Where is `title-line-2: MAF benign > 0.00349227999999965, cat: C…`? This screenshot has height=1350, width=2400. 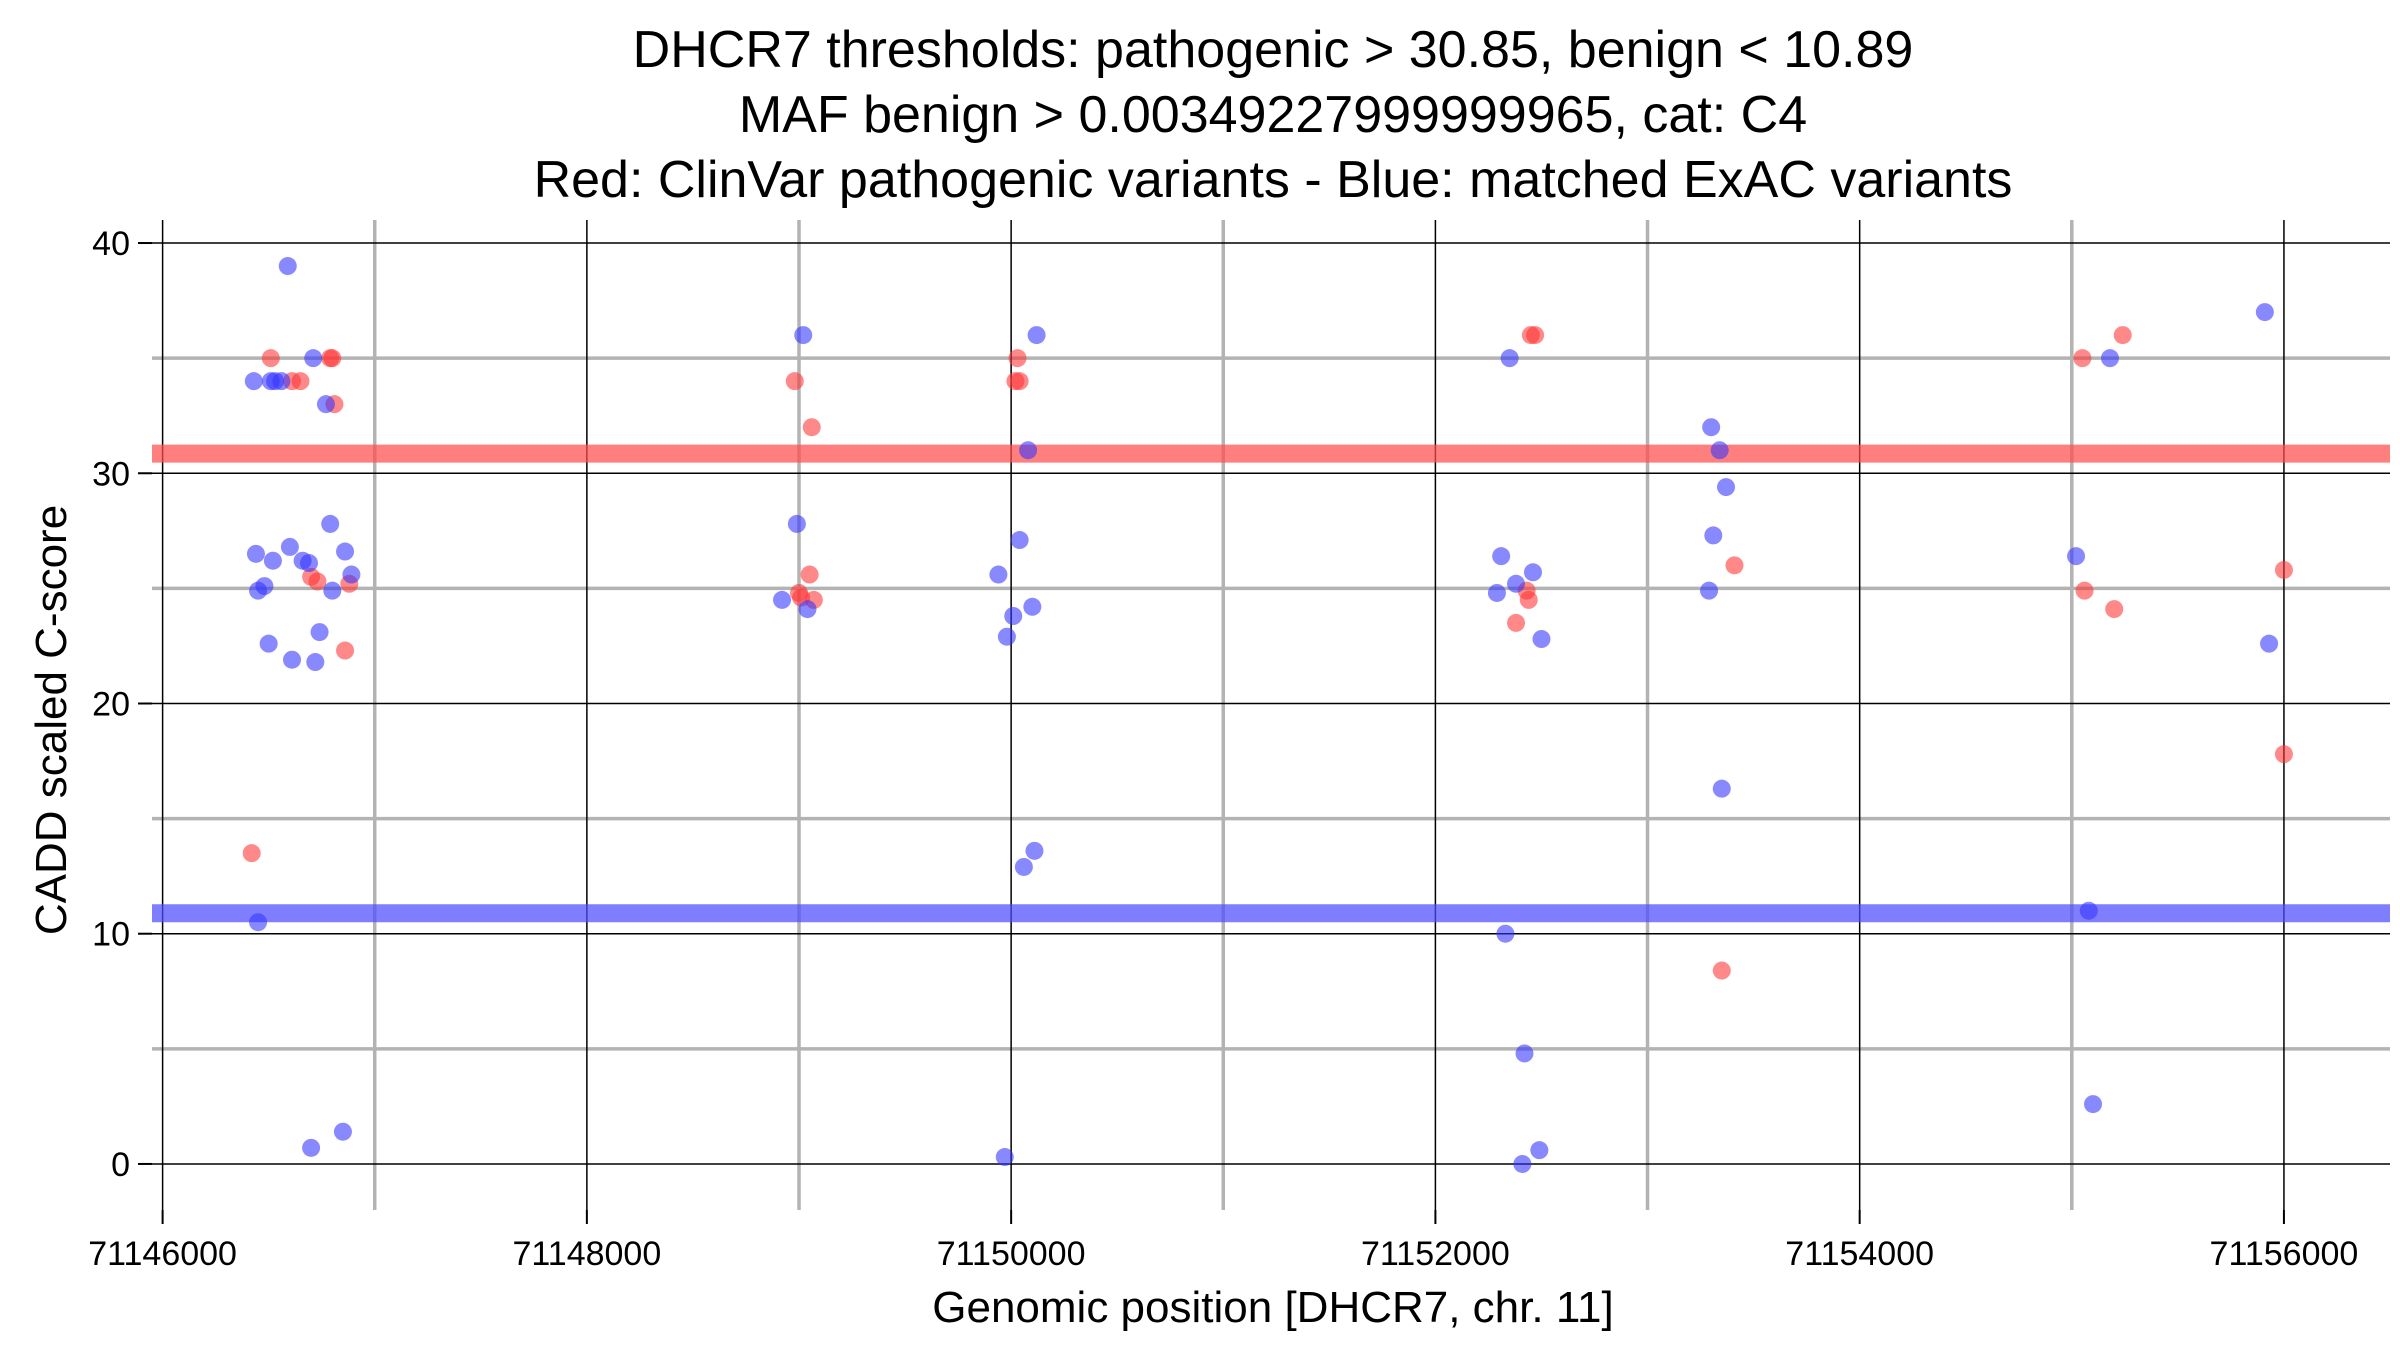
title-line-2: MAF benign > 0.00349227999999965, cat: C… is located at coordinates (1273, 115).